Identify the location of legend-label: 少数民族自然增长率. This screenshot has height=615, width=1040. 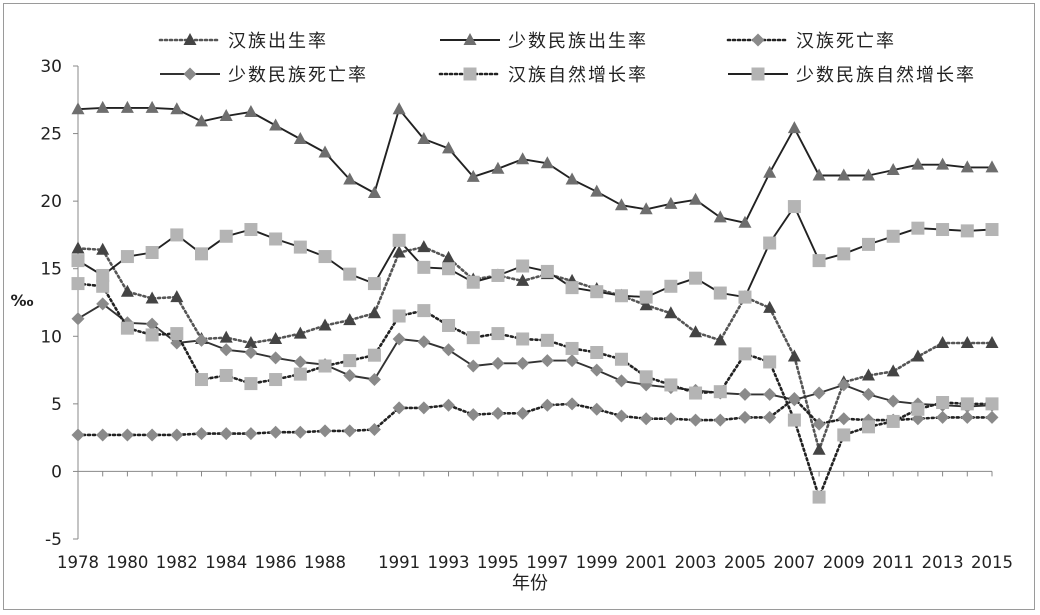
(886, 75).